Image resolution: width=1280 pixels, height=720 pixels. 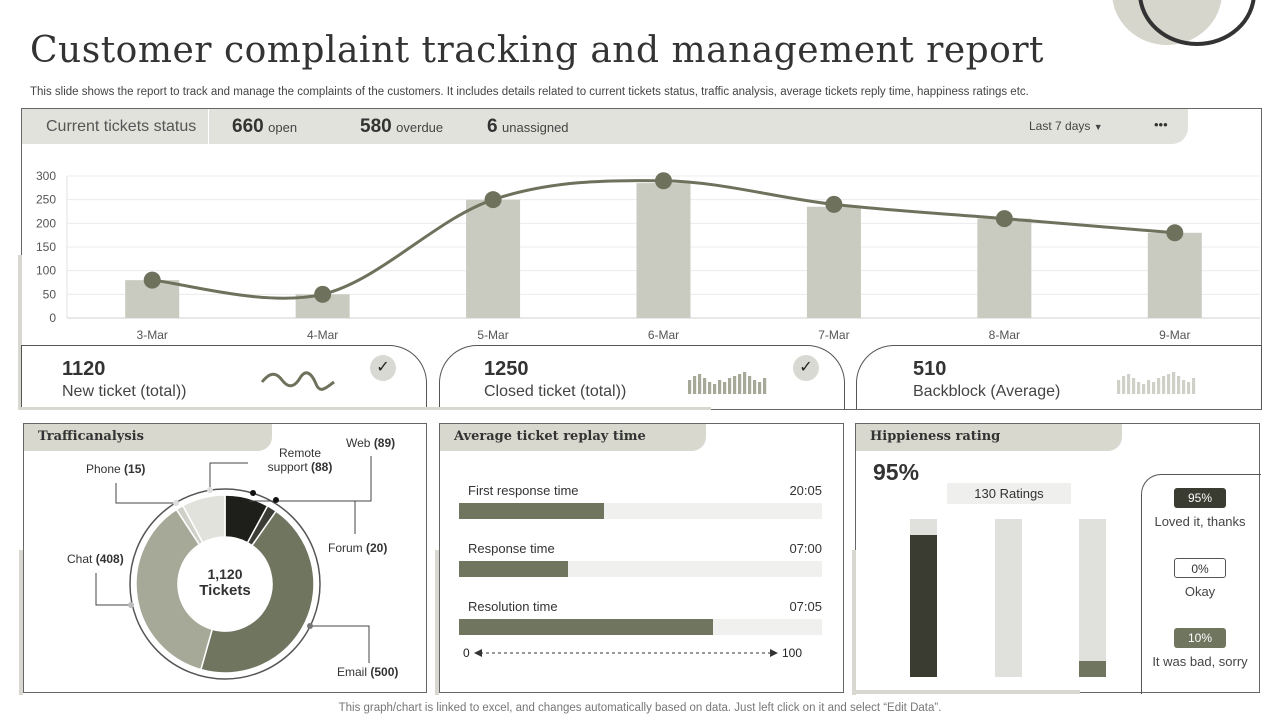 What do you see at coordinates (663, 250) in the screenshot?
I see `bar-6-Mar` at bounding box center [663, 250].